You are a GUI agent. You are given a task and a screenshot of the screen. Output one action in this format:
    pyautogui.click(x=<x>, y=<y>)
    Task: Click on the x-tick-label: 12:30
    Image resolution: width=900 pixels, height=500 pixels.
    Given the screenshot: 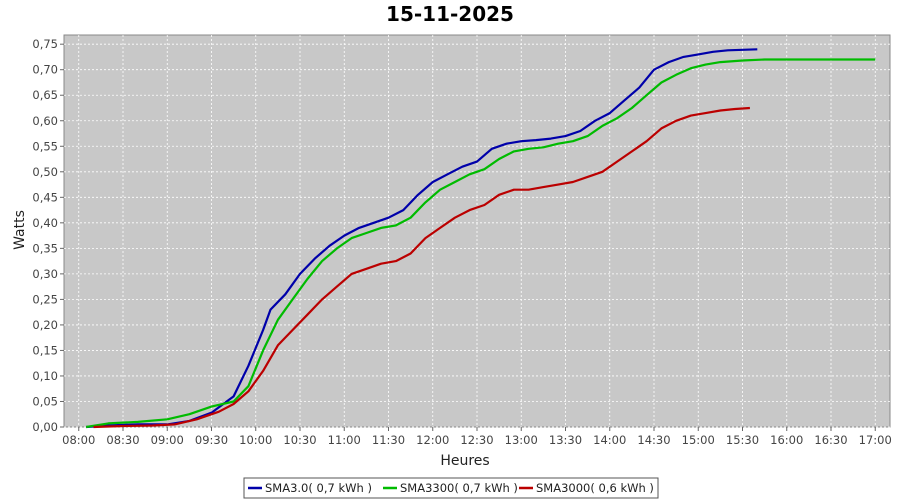 What is the action you would take?
    pyautogui.click(x=476, y=440)
    